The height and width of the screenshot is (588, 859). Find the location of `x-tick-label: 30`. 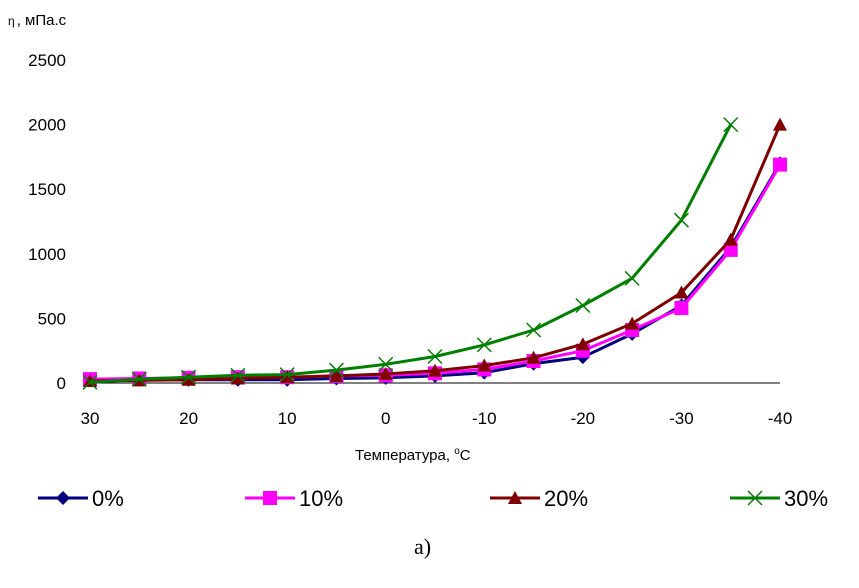

x-tick-label: 30 is located at coordinates (90, 418).